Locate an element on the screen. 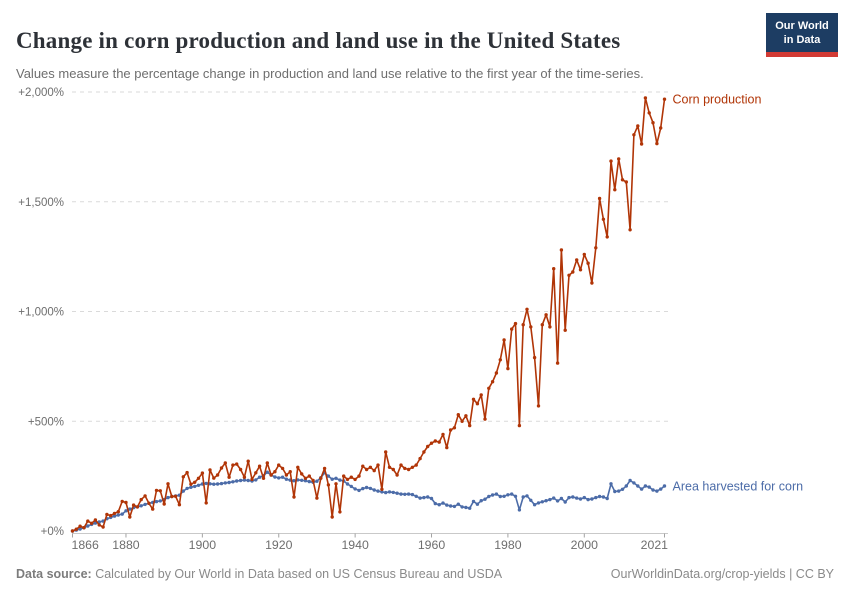 Image resolution: width=850 pixels, height=600 pixels. svg-text: 1900 is located at coordinates (203, 545).